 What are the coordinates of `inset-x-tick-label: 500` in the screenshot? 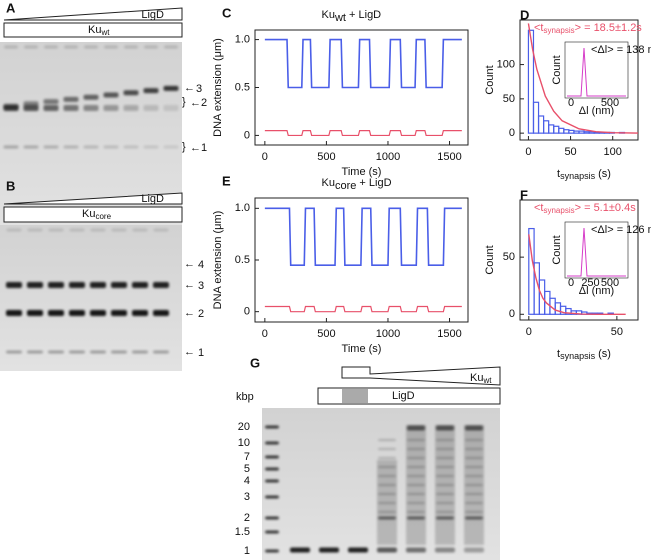 It's located at (610, 283).